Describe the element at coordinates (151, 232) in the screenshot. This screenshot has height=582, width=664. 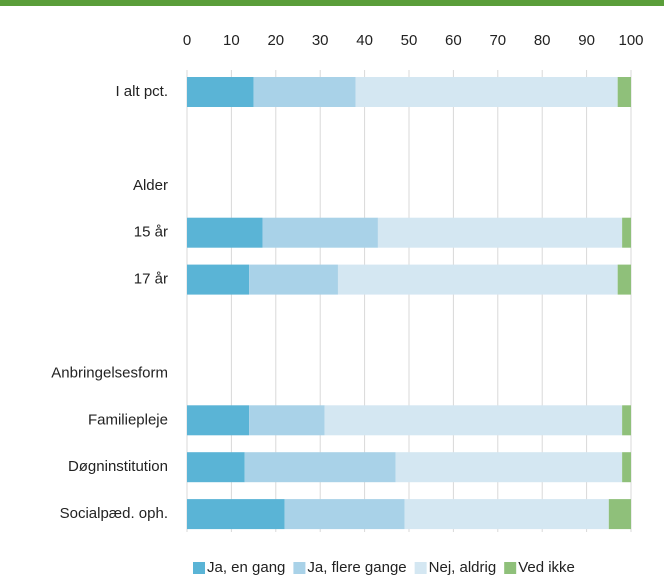
I see `y-tick-label: 15 år` at that location.